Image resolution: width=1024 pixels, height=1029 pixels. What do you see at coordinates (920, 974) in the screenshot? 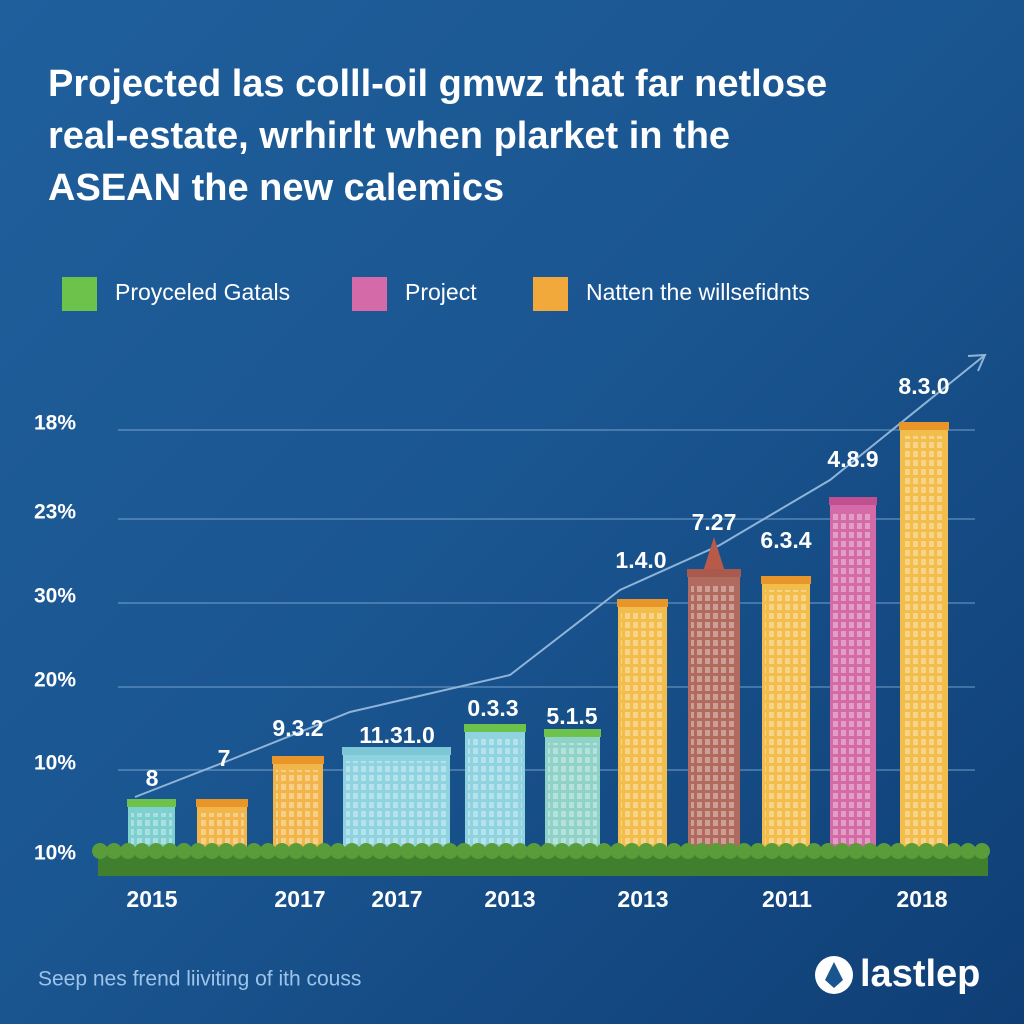
I see `logo-text: lastlep` at bounding box center [920, 974].